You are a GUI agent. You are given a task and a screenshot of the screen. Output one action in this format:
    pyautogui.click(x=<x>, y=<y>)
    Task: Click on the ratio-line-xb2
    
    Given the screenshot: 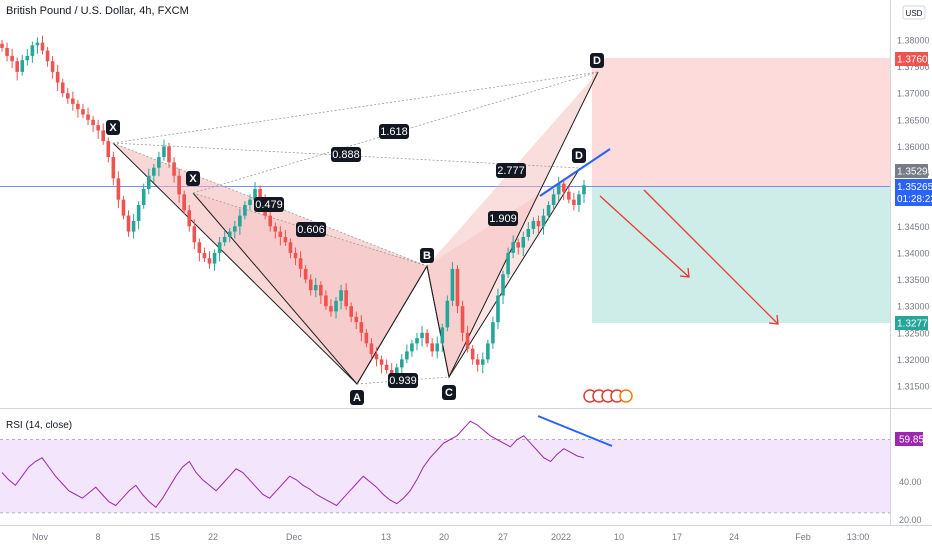 What is the action you would take?
    pyautogui.click(x=310, y=229)
    